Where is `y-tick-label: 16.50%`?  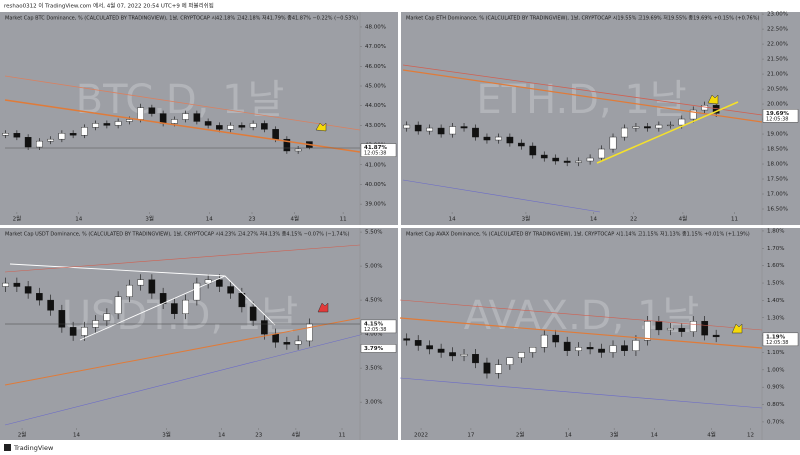 y-tick-label: 16.50% is located at coordinates (777, 210).